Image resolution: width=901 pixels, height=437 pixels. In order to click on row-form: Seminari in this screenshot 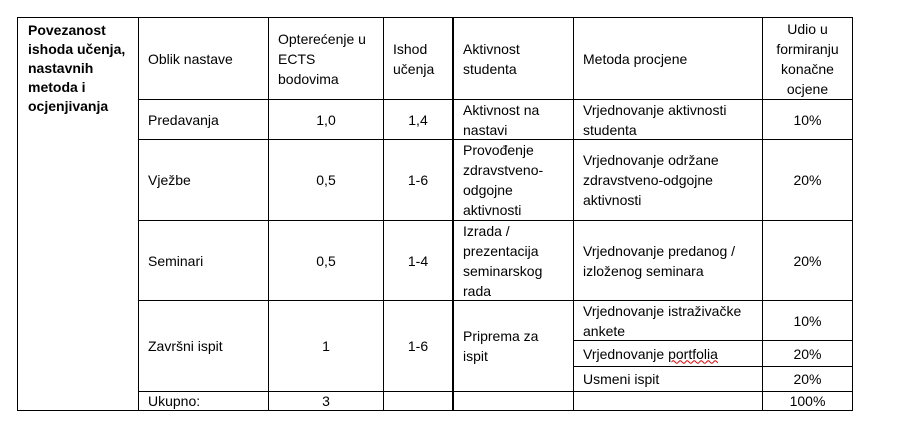, I will do `click(204, 261)`.